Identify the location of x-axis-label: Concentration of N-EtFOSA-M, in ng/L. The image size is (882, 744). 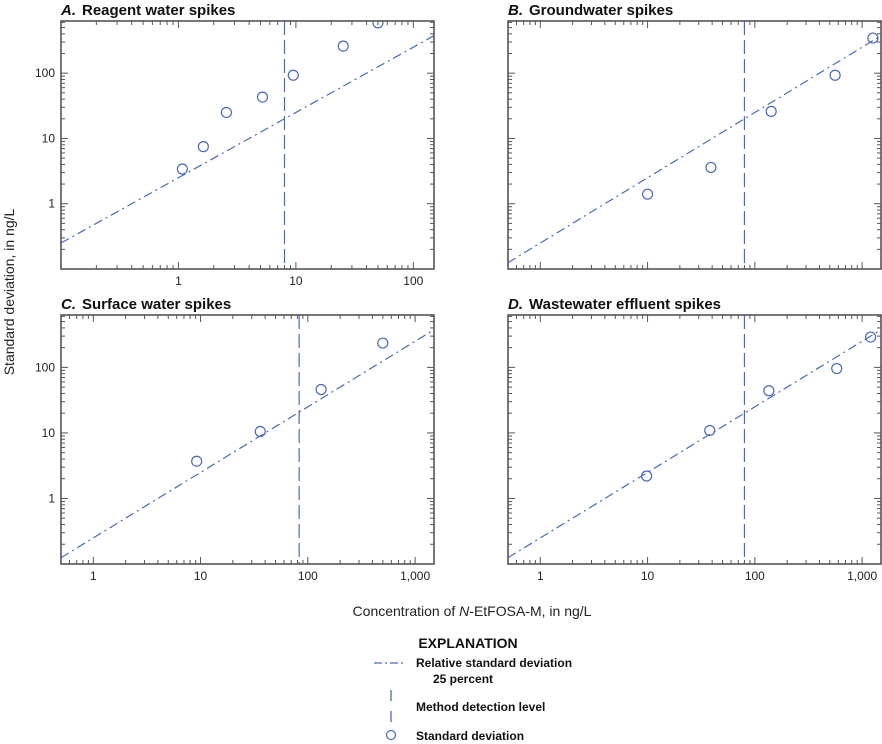
(472, 611).